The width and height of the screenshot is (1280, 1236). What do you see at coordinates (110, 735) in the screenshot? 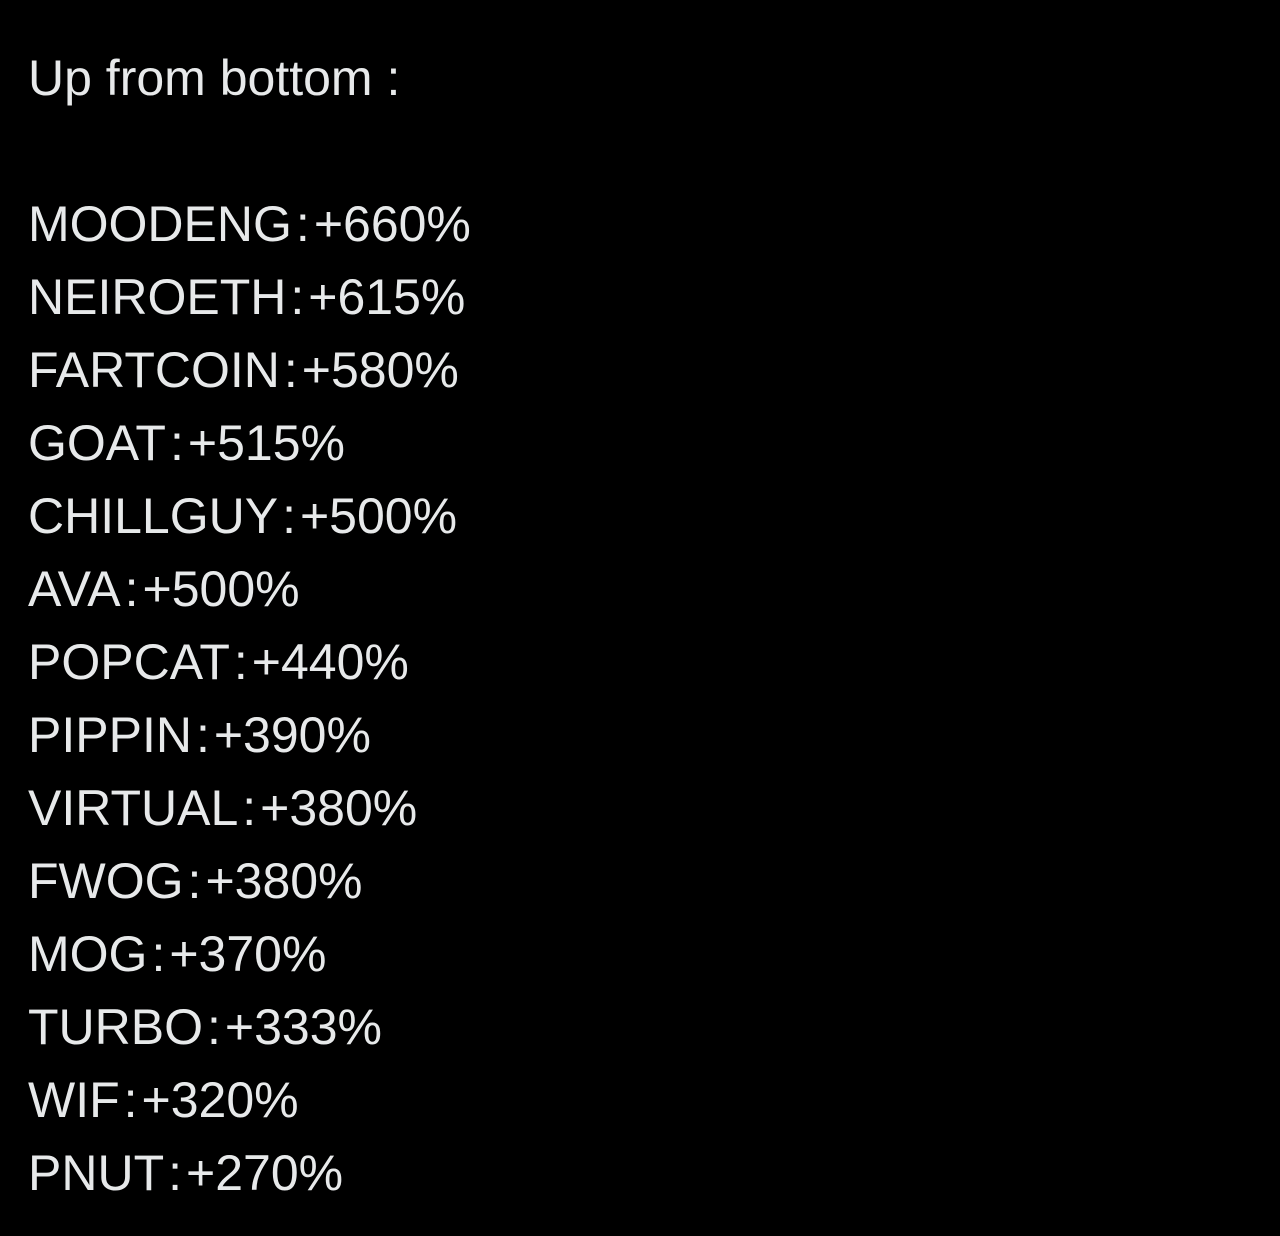
I see `ticker: PIPPIN` at bounding box center [110, 735].